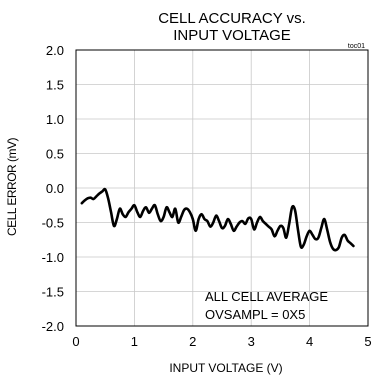 The width and height of the screenshot is (376, 381). What do you see at coordinates (221, 341) in the screenshot?
I see `x-tick-labels: 0 1 2 3 4 5` at bounding box center [221, 341].